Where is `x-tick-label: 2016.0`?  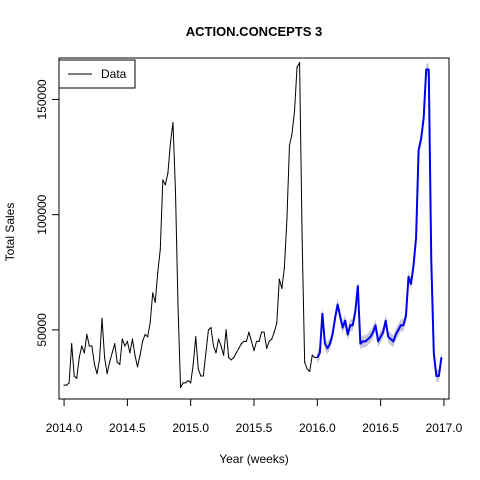
x-tick-label: 2016.0 is located at coordinates (317, 428).